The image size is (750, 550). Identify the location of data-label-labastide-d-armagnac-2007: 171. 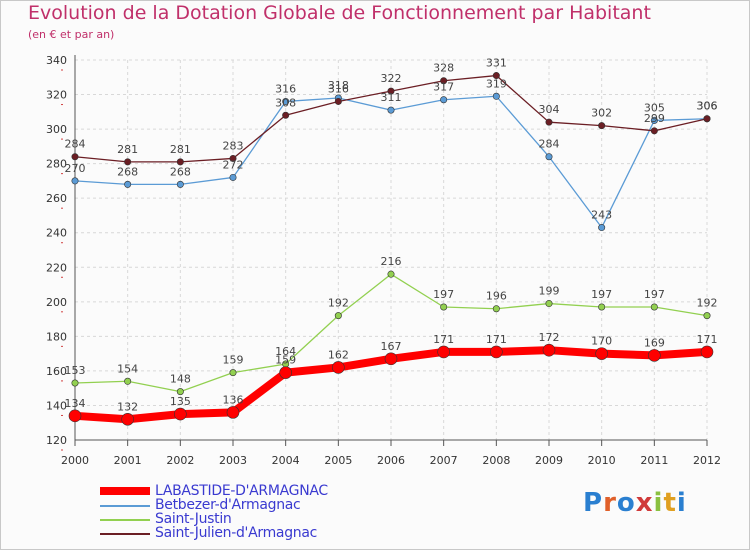
(443, 339).